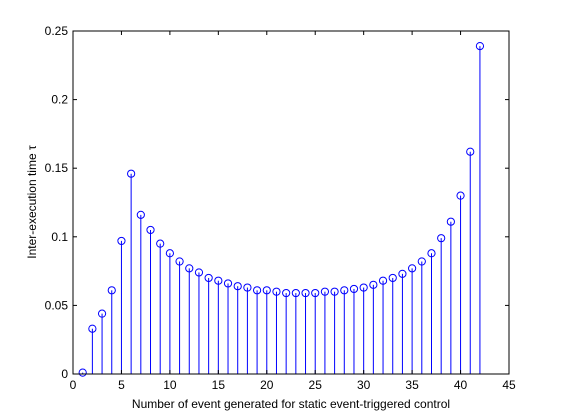 The height and width of the screenshot is (420, 561). Describe the element at coordinates (412, 385) in the screenshot. I see `x-tick-label: 35` at that location.